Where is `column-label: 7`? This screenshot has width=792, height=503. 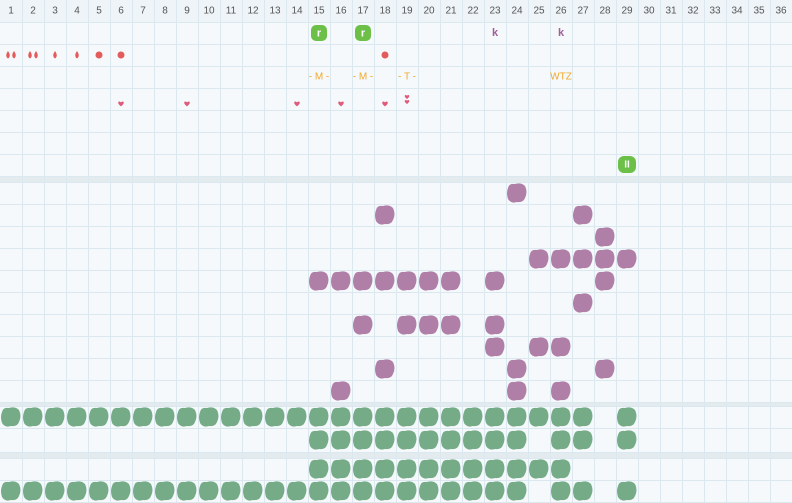
column-label: 7 is located at coordinates (143, 11).